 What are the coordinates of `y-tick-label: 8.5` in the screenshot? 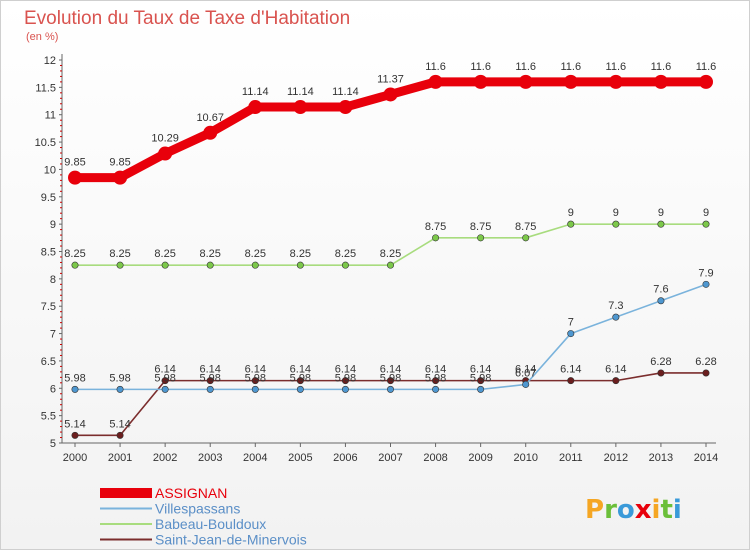 It's located at (48, 253).